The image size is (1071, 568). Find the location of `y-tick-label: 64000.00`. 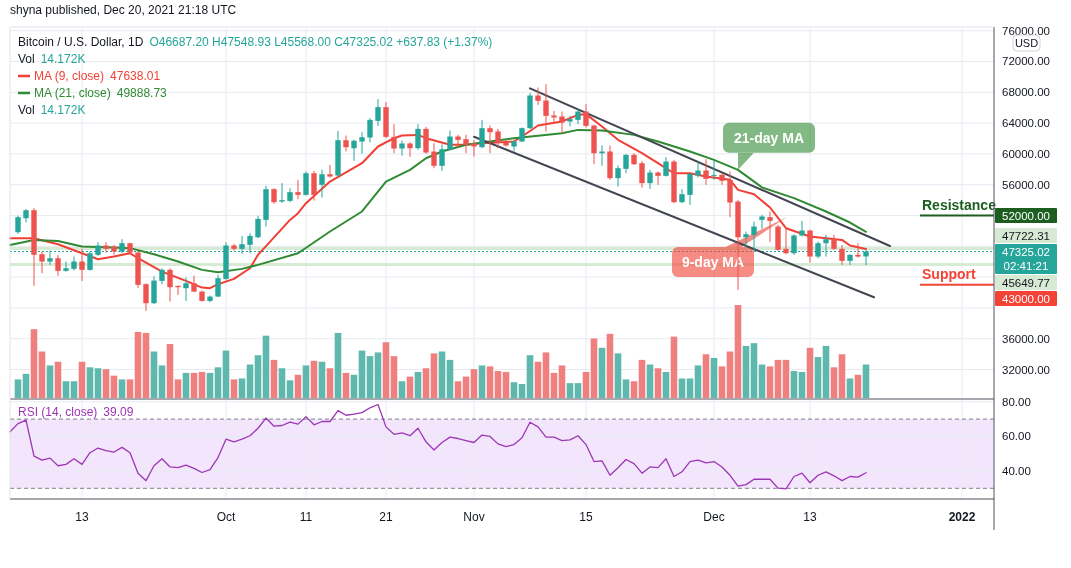

y-tick-label: 64000.00 is located at coordinates (1026, 123).